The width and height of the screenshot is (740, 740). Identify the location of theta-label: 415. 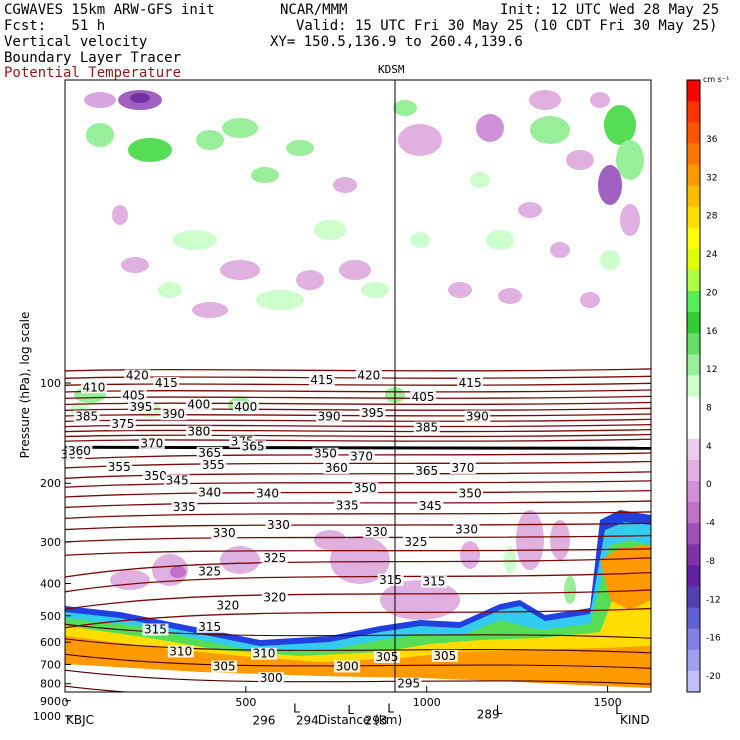
(470, 383).